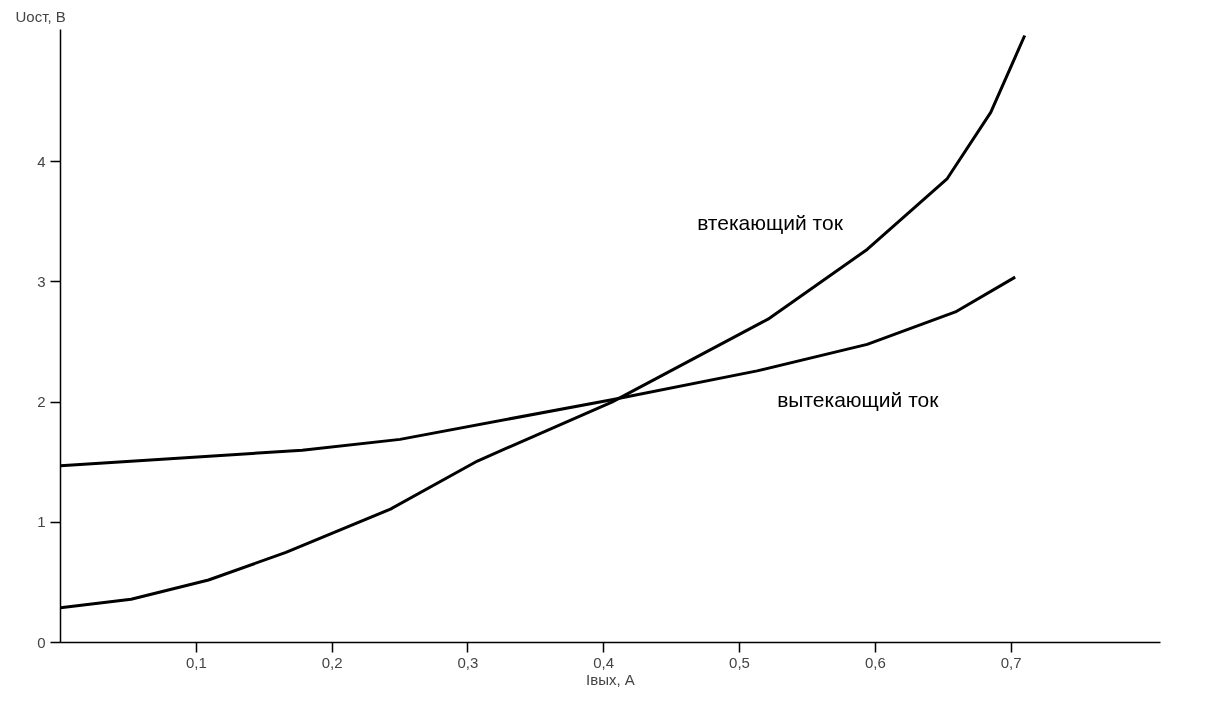 This screenshot has height=708, width=1224. What do you see at coordinates (40, 16) in the screenshot?
I see `y-axis-title: Uост, В` at bounding box center [40, 16].